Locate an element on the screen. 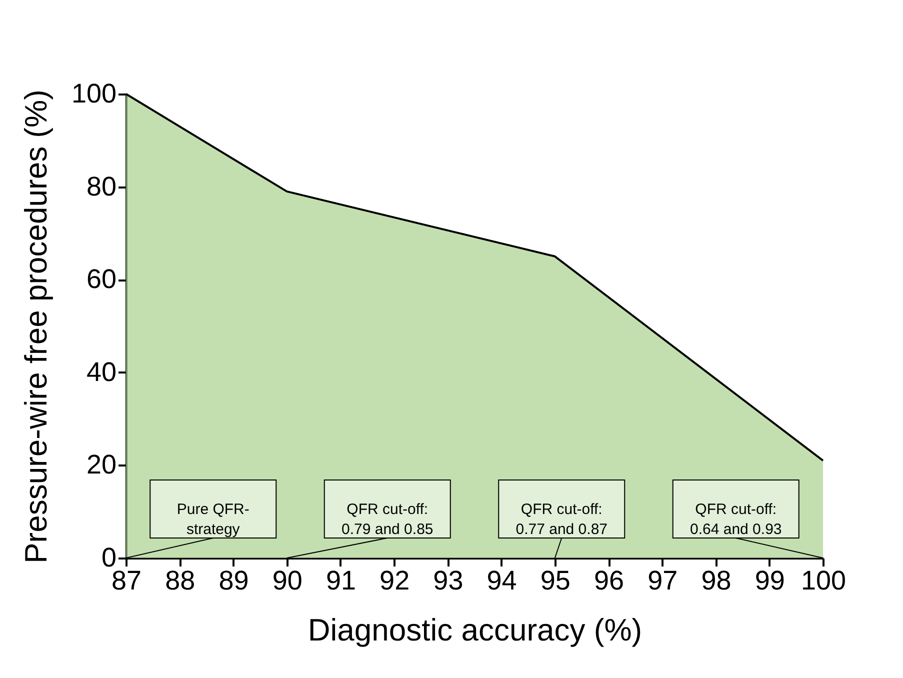  y-tick-label: 80 is located at coordinates (101, 186).